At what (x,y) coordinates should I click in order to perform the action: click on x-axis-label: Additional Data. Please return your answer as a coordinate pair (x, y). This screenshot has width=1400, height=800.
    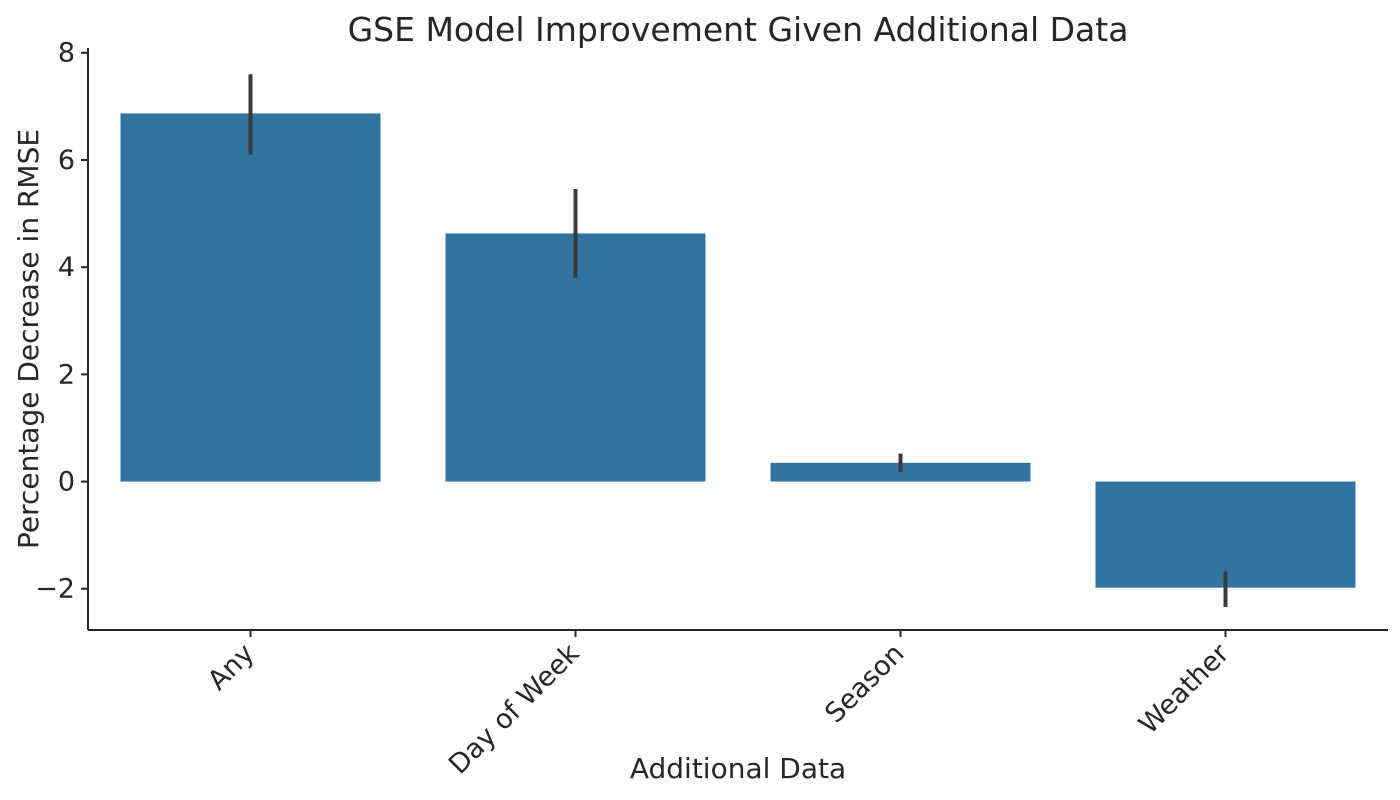
    Looking at the image, I should click on (738, 768).